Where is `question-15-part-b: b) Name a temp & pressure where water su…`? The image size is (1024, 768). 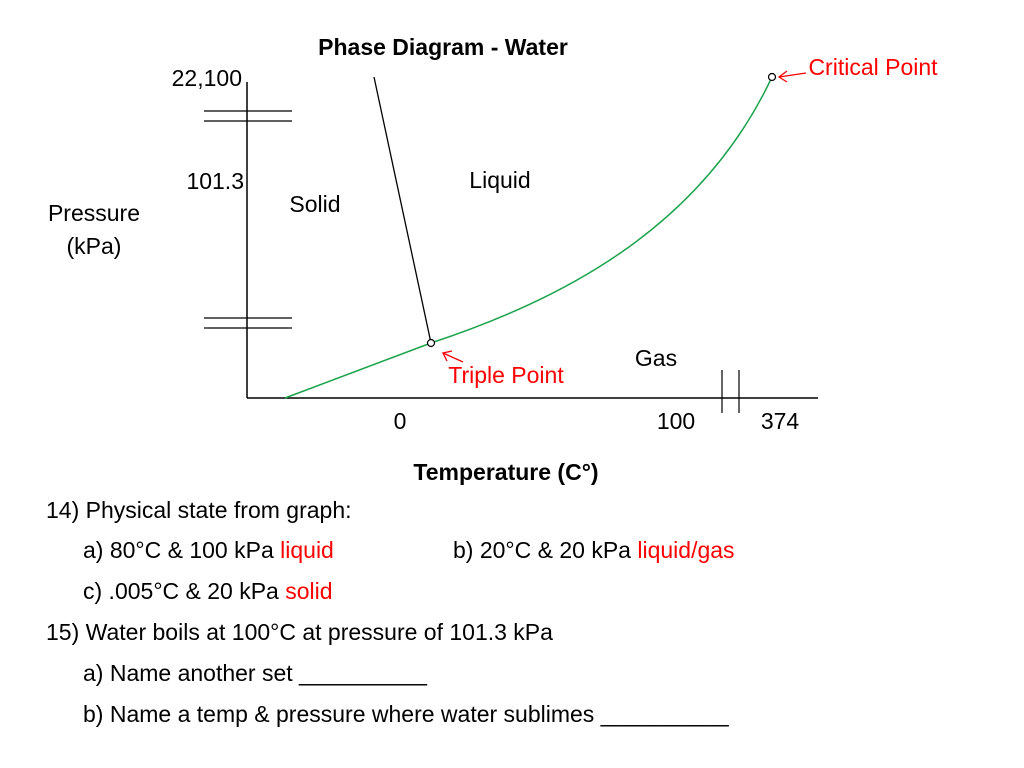
question-15-part-b: b) Name a temp & pressure where water su… is located at coordinates (406, 714).